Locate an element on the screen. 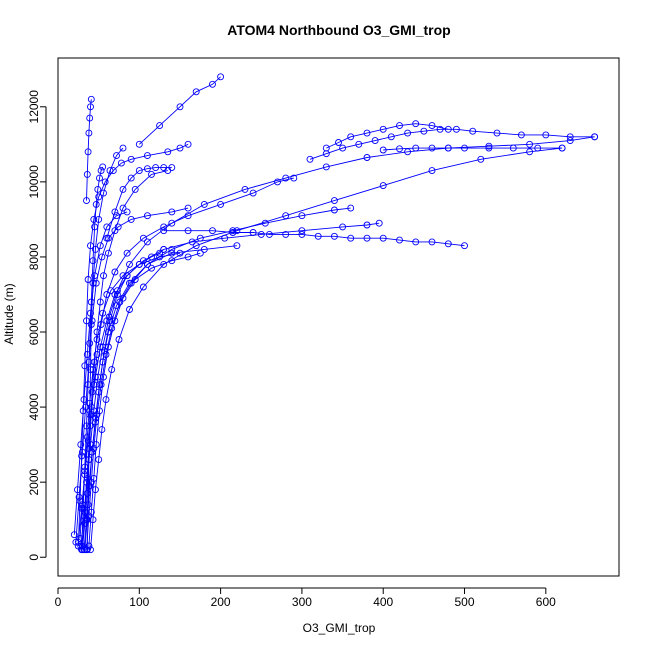 The width and height of the screenshot is (650, 655). x-tick-label: 200 is located at coordinates (221, 602).